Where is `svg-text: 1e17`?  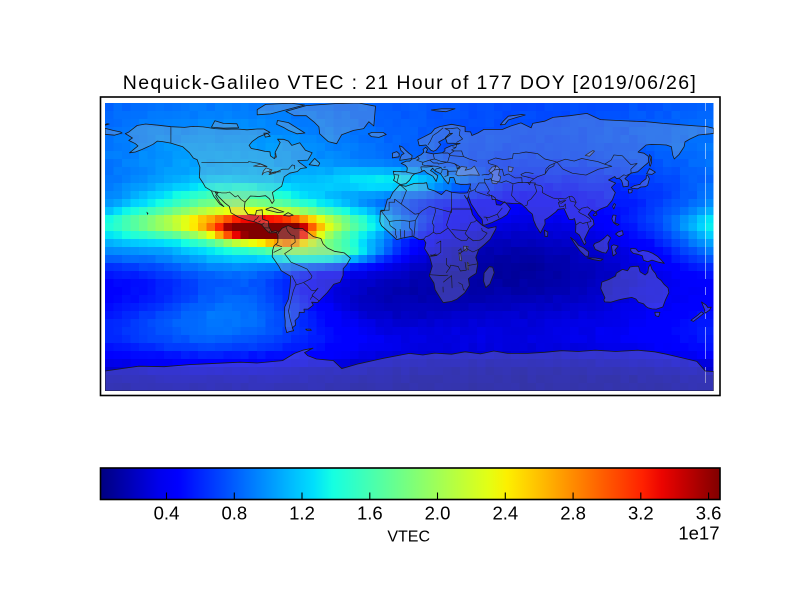
svg-text: 1e17 is located at coordinates (698, 533).